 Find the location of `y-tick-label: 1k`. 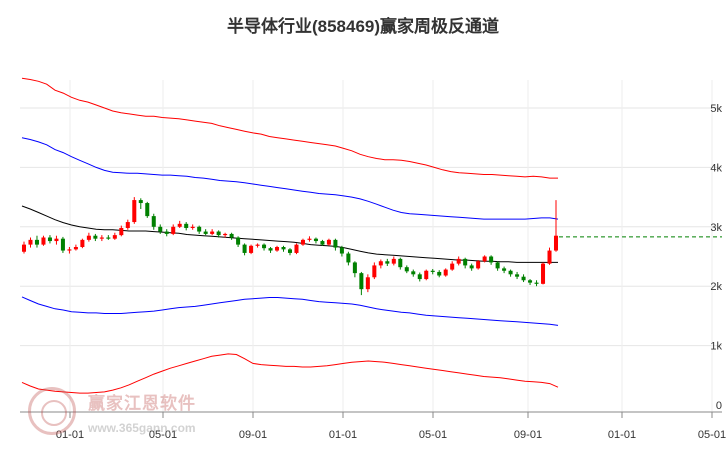

y-tick-label: 1k is located at coordinates (716, 347).